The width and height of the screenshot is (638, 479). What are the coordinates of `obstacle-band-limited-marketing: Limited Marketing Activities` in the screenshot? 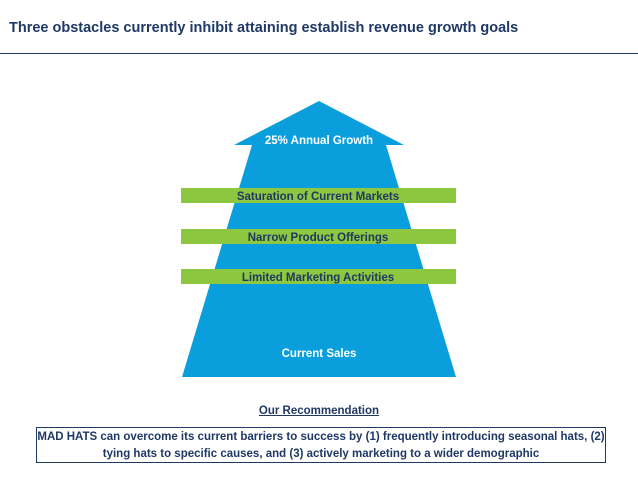 It's located at (318, 276).